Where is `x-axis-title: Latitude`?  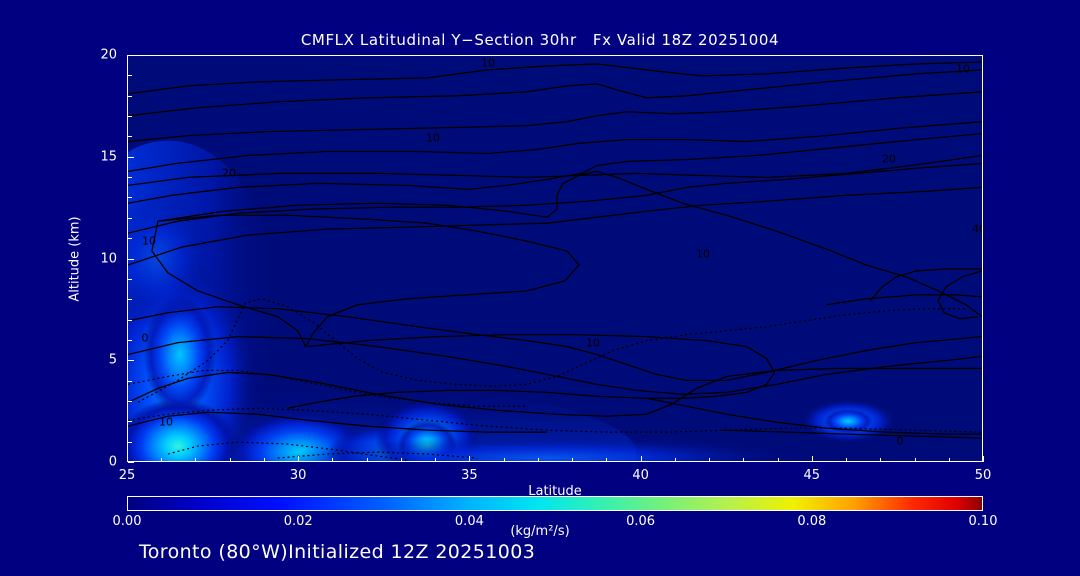
x-axis-title: Latitude is located at coordinates (555, 491).